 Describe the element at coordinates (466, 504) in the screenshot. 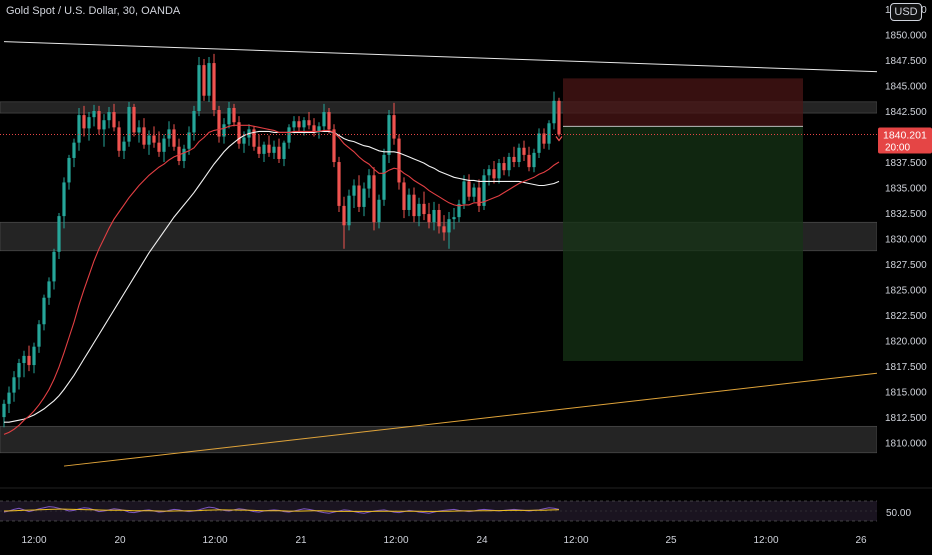

I see `rsi-pane: 50.00` at that location.